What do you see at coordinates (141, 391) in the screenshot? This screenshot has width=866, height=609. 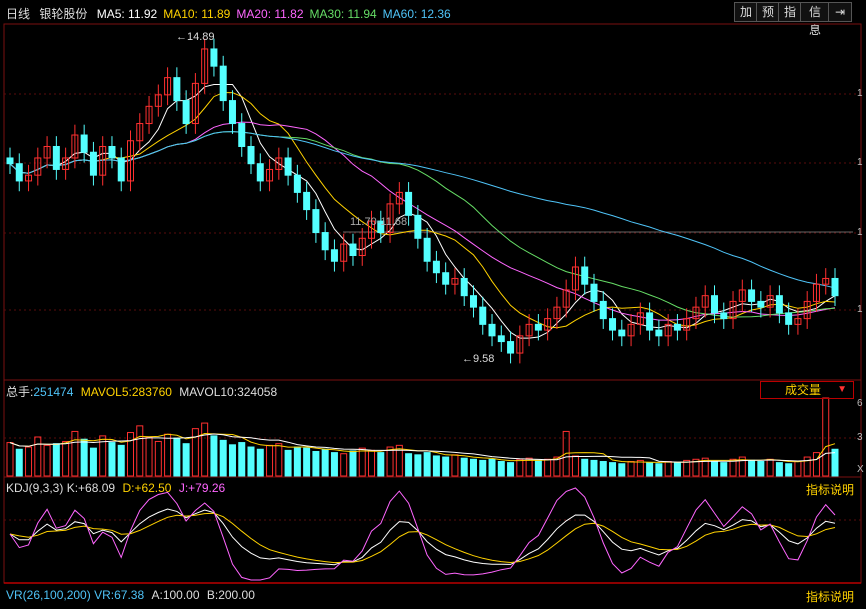 I see `volume-legend: 总手:251474 MAVOL5:283760 MAVOL10:324058` at bounding box center [141, 391].